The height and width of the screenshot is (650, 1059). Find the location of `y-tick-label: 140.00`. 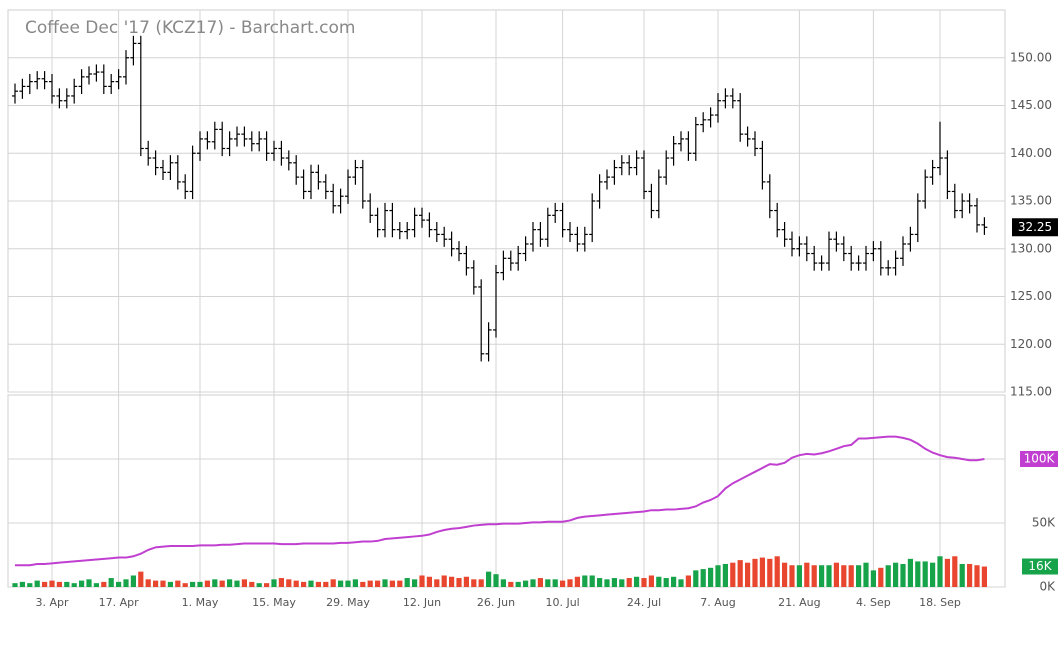

y-tick-label: 140.00 is located at coordinates (1031, 153).